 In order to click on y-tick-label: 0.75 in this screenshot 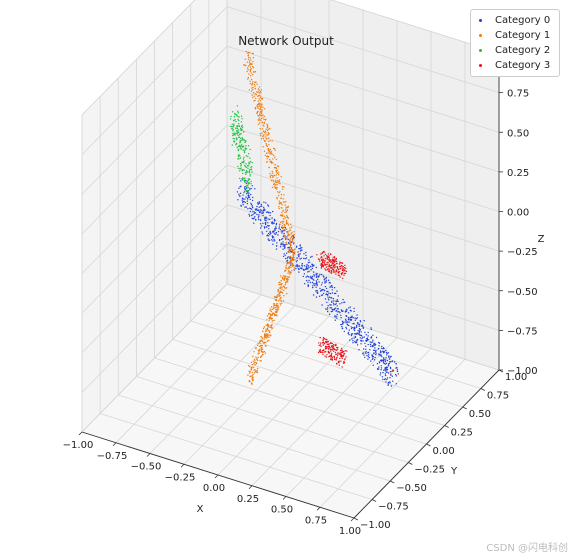, I will do `click(498, 396)`.